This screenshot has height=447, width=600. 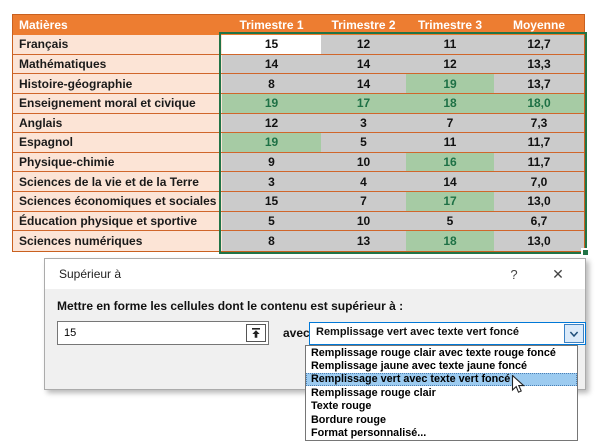 What do you see at coordinates (271, 162) in the screenshot?
I see `grade-cell: 9` at bounding box center [271, 162].